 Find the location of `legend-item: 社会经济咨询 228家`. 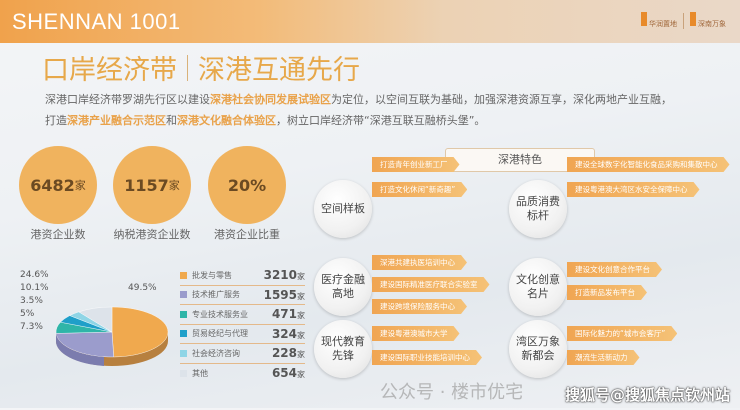

legend-item: 社会经济咨询 228家 is located at coordinates (242, 354).